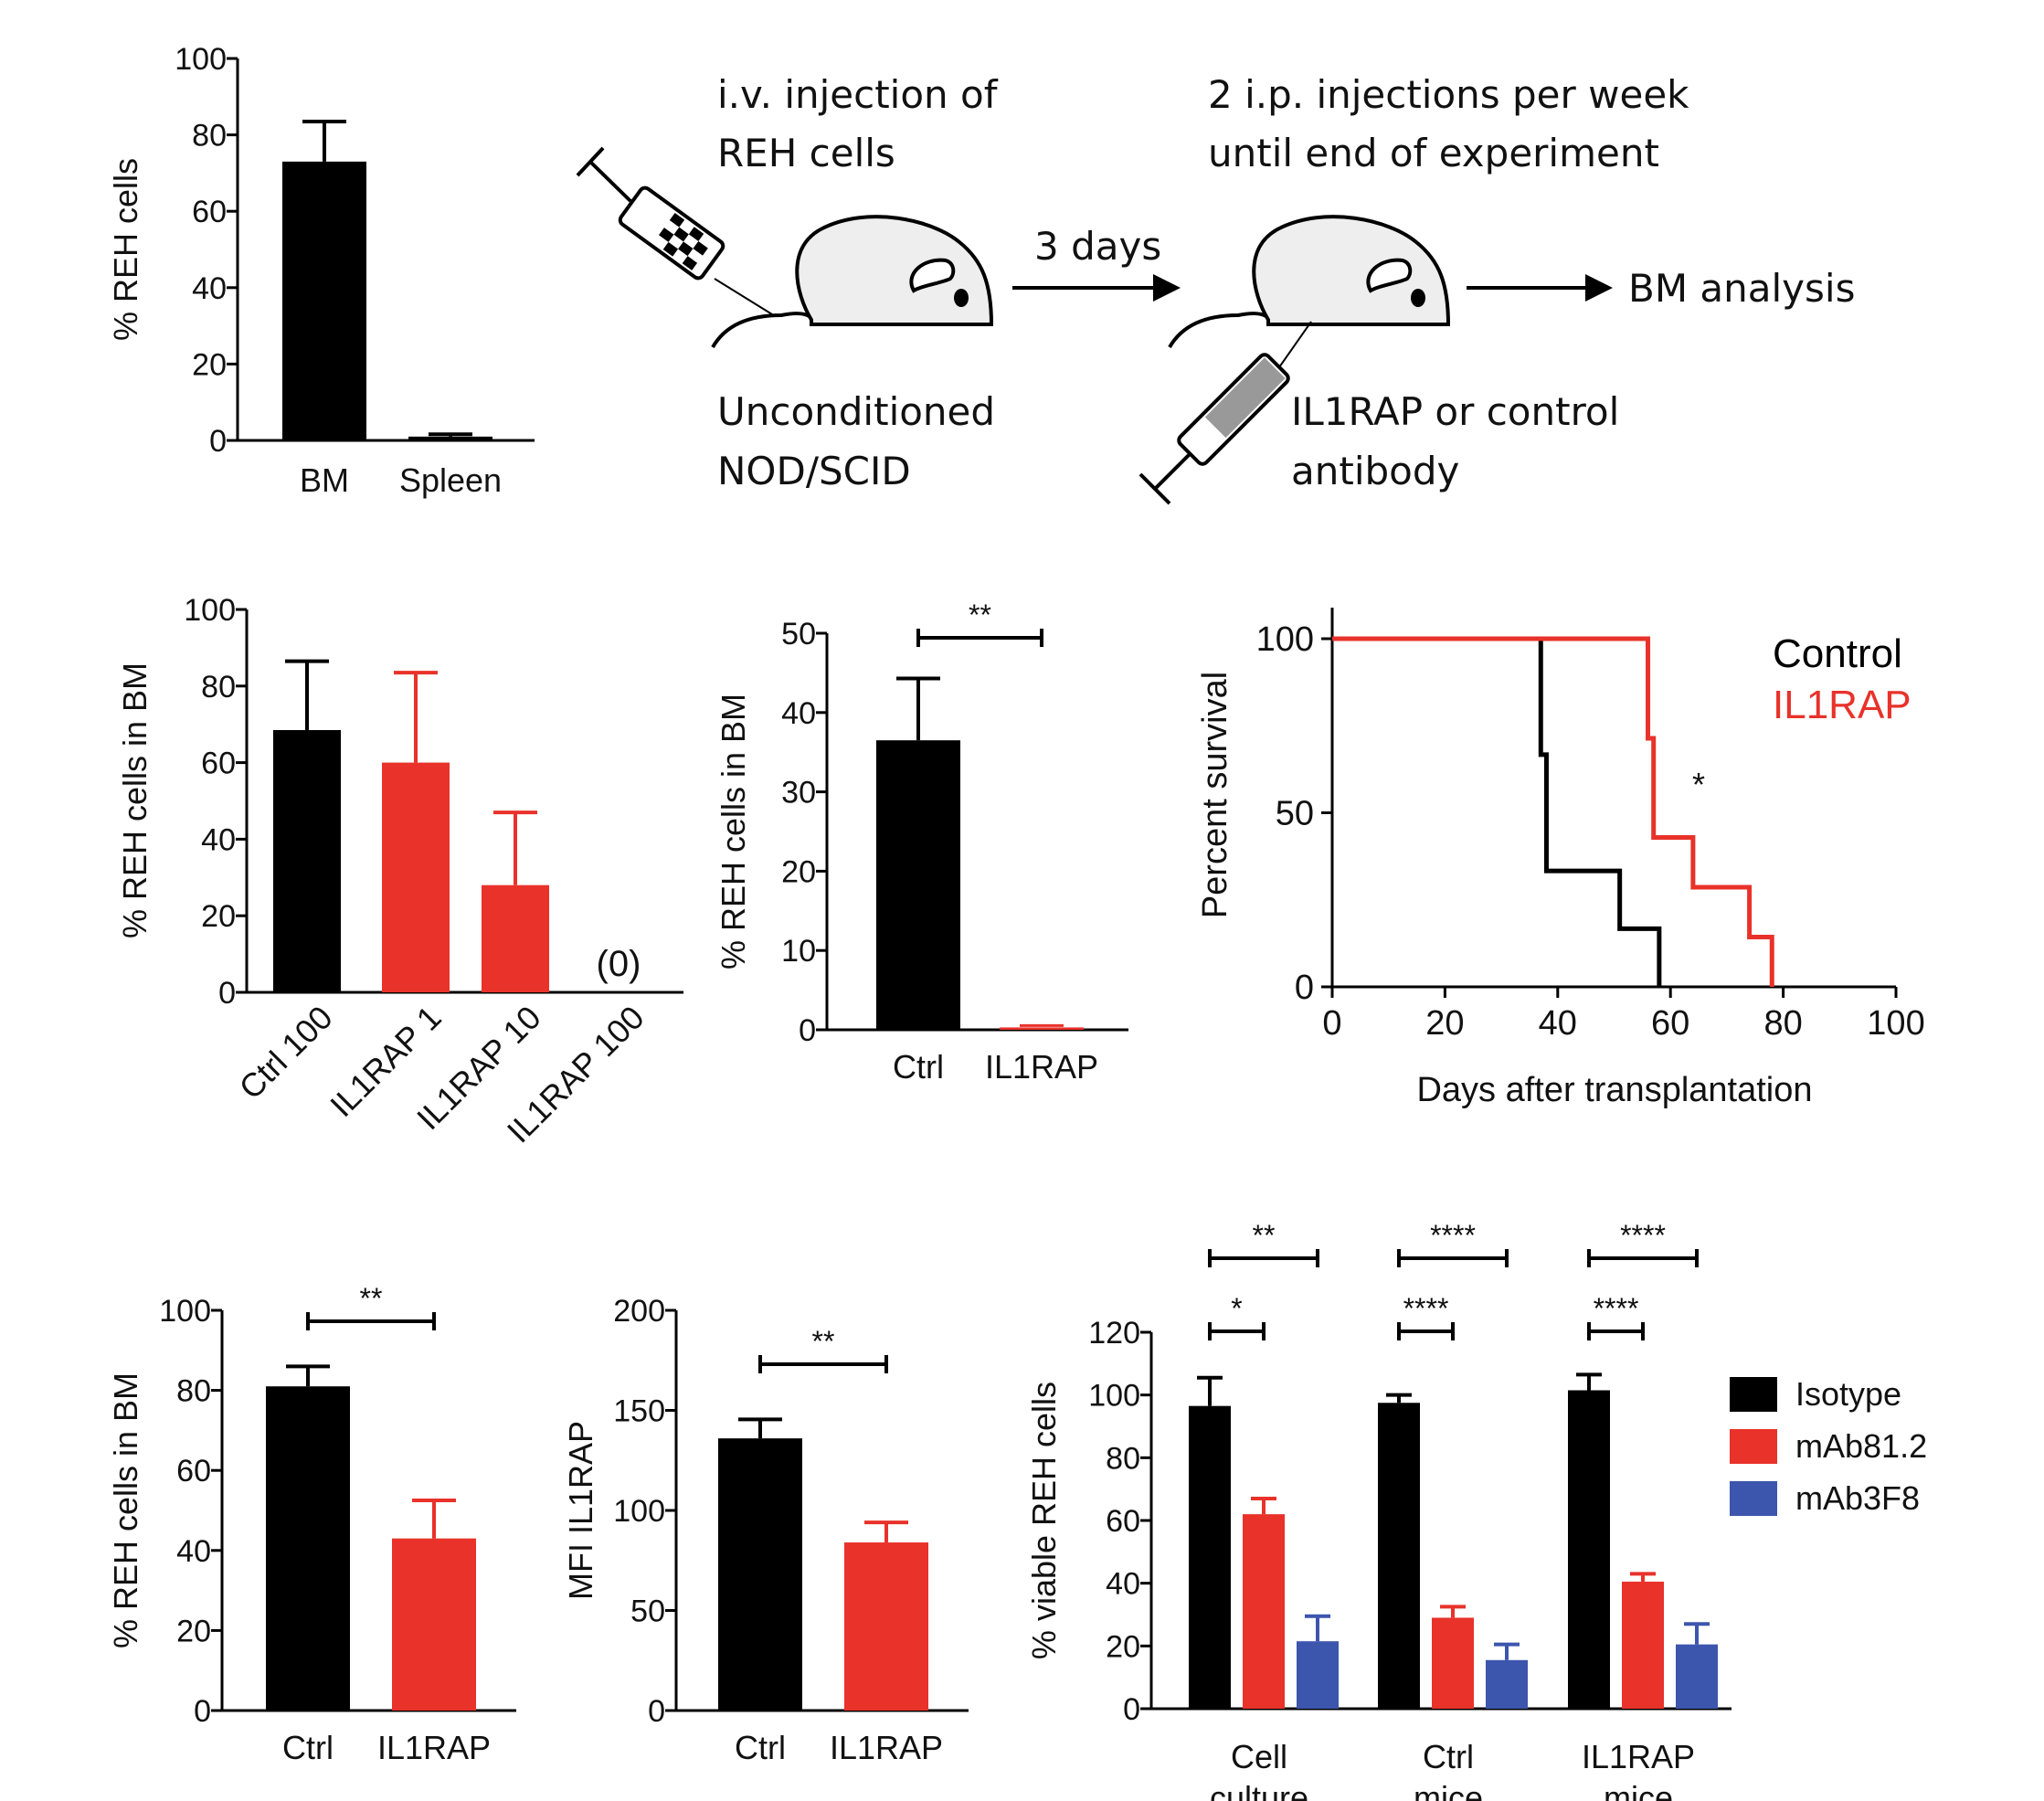 Image resolution: width=2044 pixels, height=1801 pixels. What do you see at coordinates (1044, 1520) in the screenshot?
I see `y-axis-label: % viable REH cells` at bounding box center [1044, 1520].